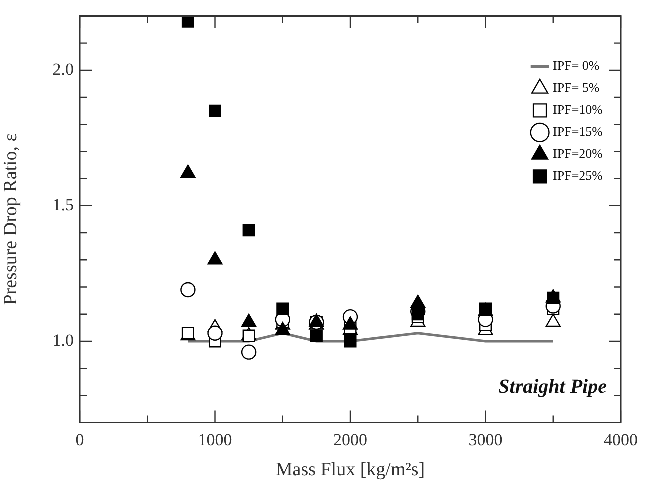 The image size is (646, 482). What do you see at coordinates (215, 440) in the screenshot?
I see `x-tick-label: 1000` at bounding box center [215, 440].